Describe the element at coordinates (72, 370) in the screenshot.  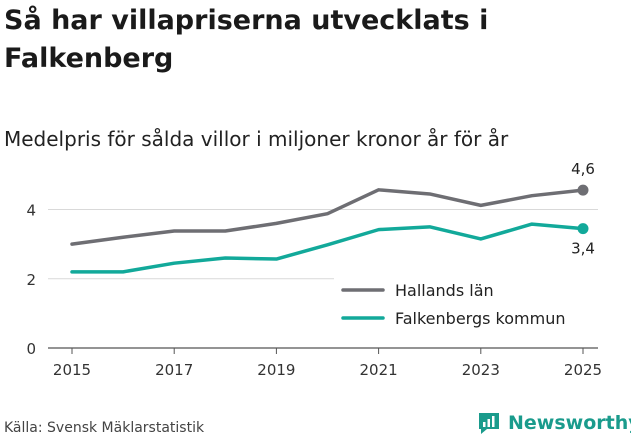
I see `x-tick-label: 2015` at that location.